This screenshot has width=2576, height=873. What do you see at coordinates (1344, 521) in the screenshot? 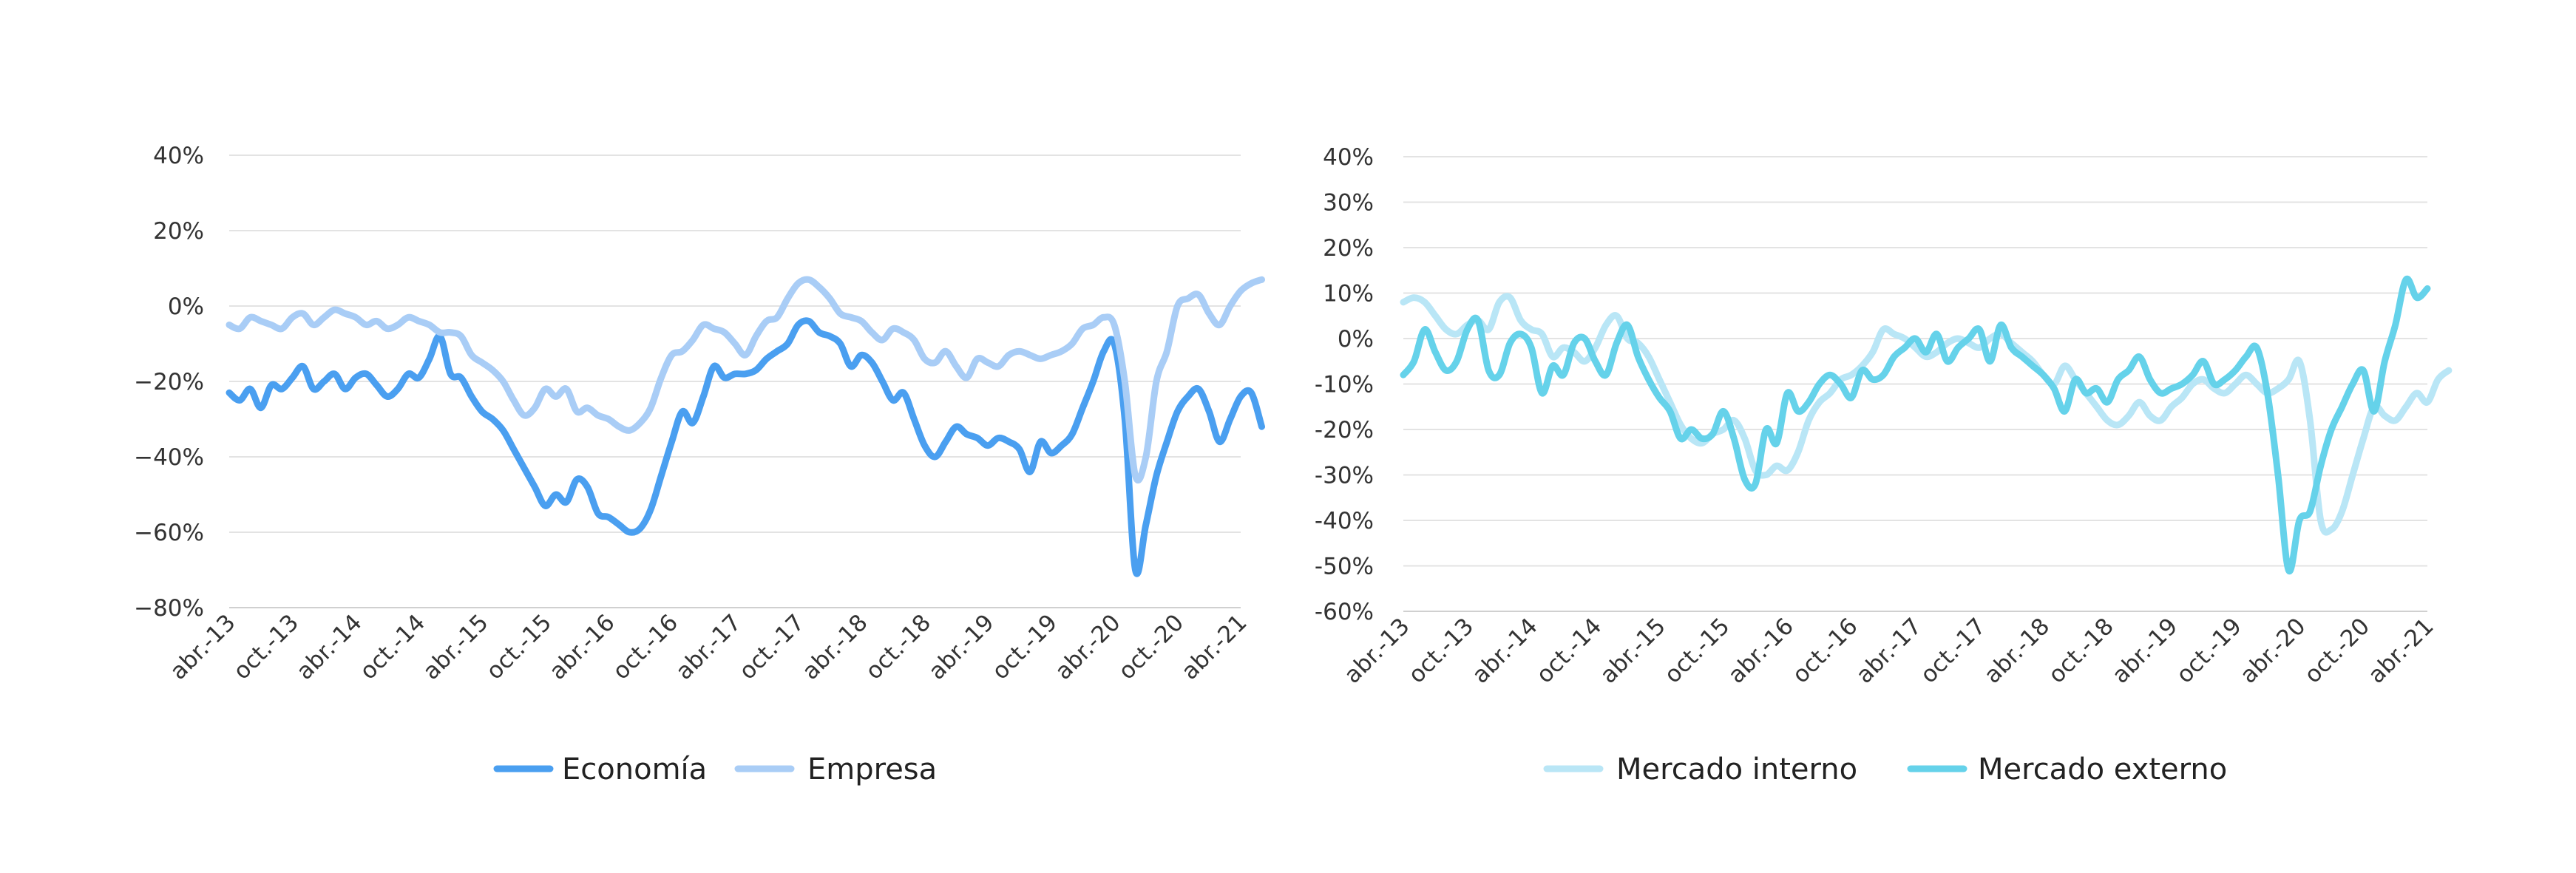
I see `y-tick-label: -40%` at bounding box center [1344, 521].